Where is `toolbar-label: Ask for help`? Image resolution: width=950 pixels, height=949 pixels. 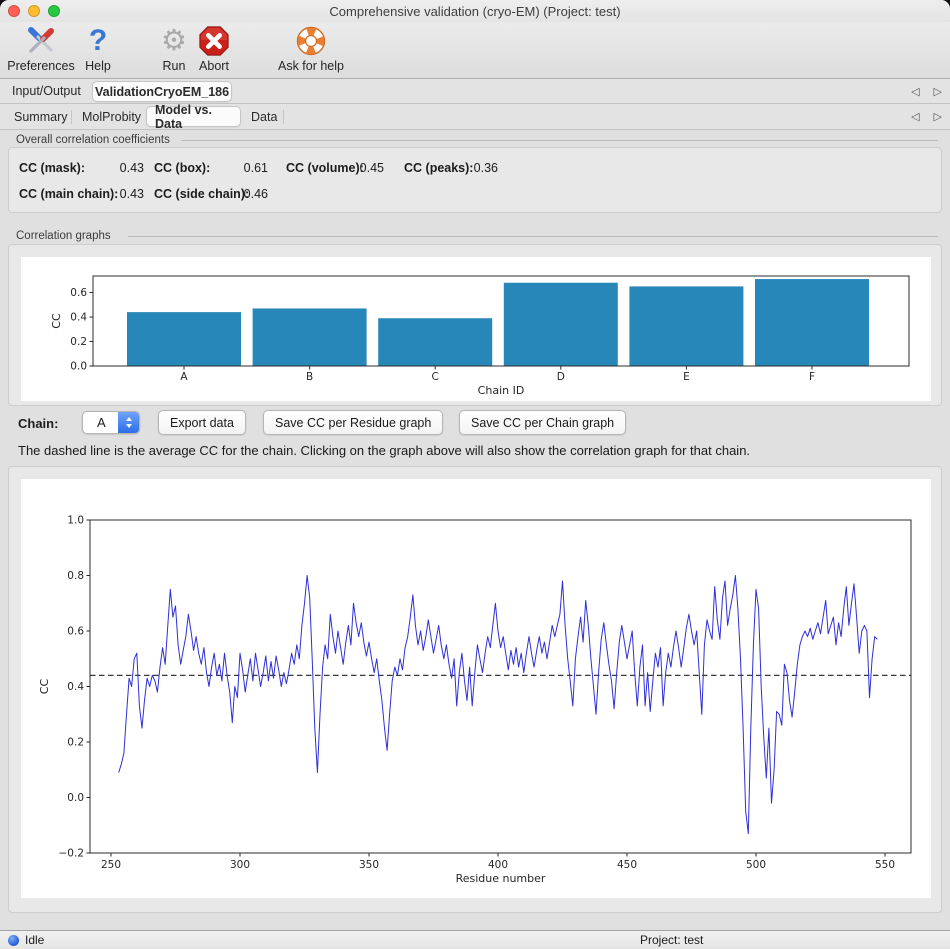
toolbar-label: Ask for help is located at coordinates (310, 66).